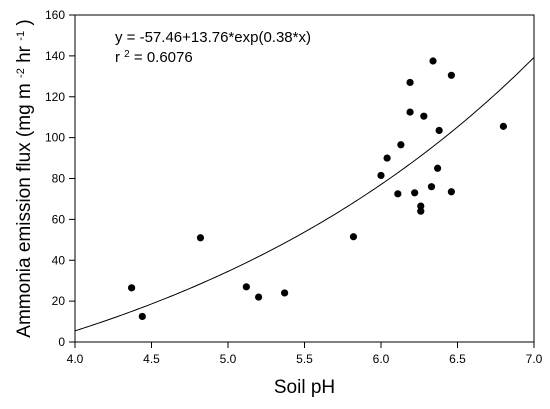  What do you see at coordinates (59, 179) in the screenshot?
I see `y-axis-tick-label: 80` at bounding box center [59, 179].